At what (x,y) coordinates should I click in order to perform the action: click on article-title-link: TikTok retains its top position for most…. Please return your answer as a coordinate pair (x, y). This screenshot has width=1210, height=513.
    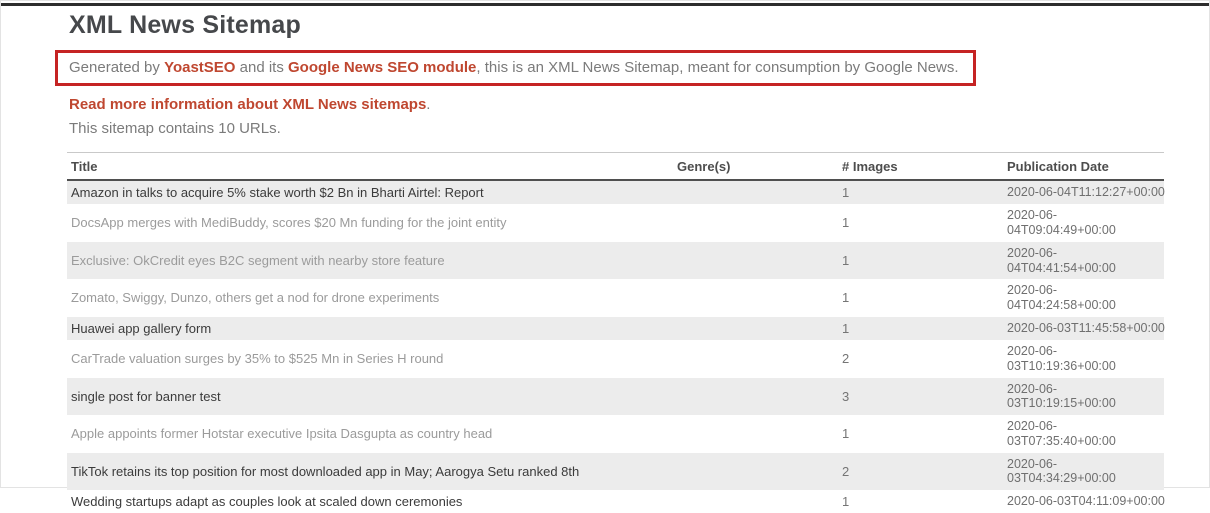
    Looking at the image, I should click on (325, 471).